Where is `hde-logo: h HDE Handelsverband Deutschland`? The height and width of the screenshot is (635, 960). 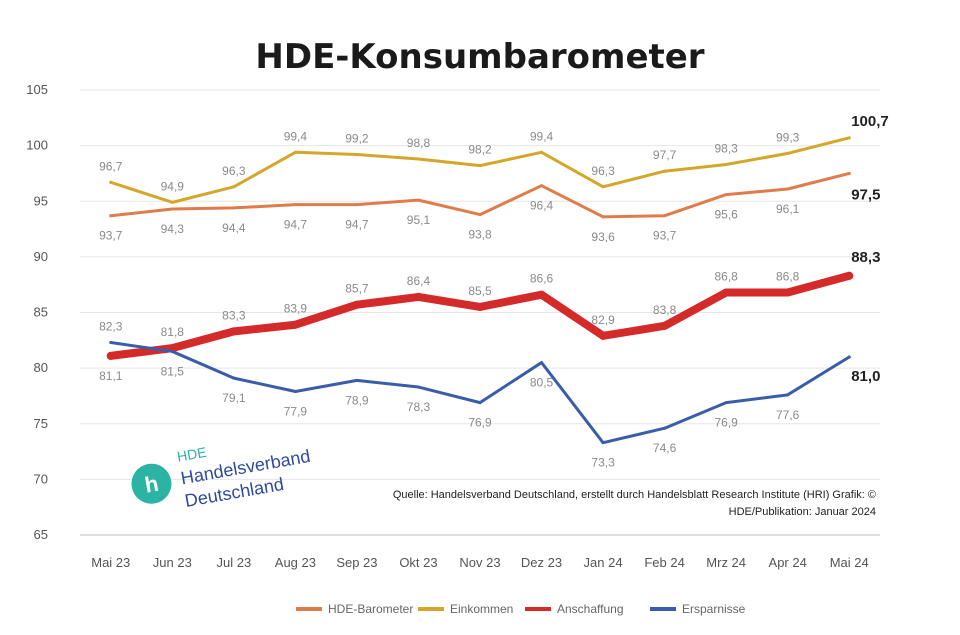 hde-logo: h HDE Handelsverband Deutschland is located at coordinates (221, 477).